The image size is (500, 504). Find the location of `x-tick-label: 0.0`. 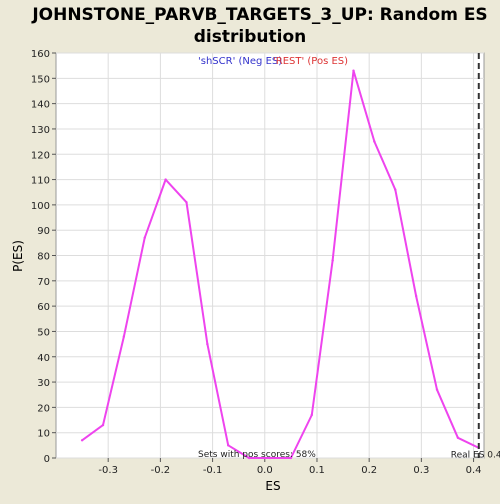

x-tick-label: 0.0 is located at coordinates (265, 470).